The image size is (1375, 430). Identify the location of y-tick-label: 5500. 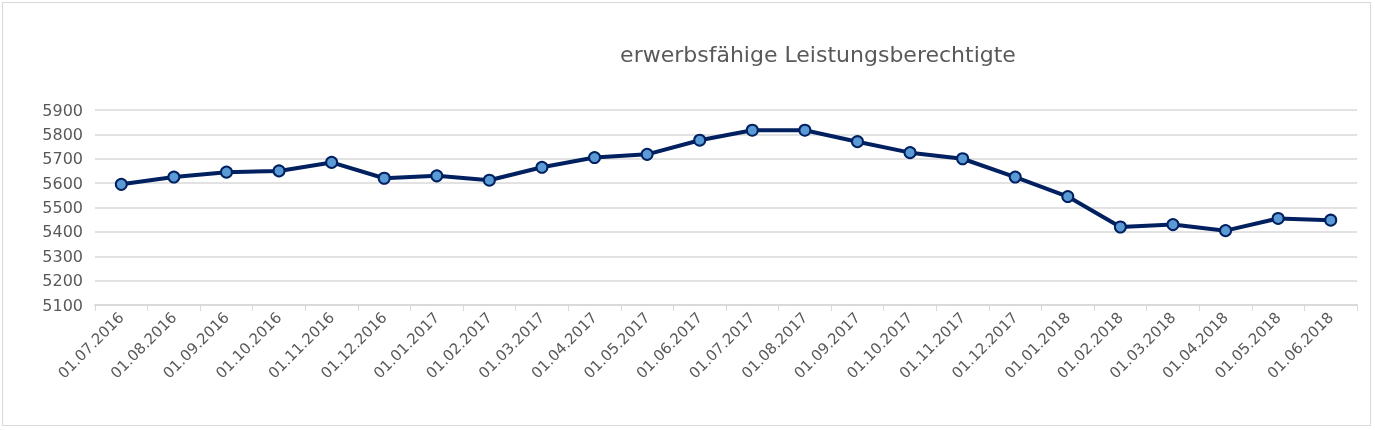
(62, 207).